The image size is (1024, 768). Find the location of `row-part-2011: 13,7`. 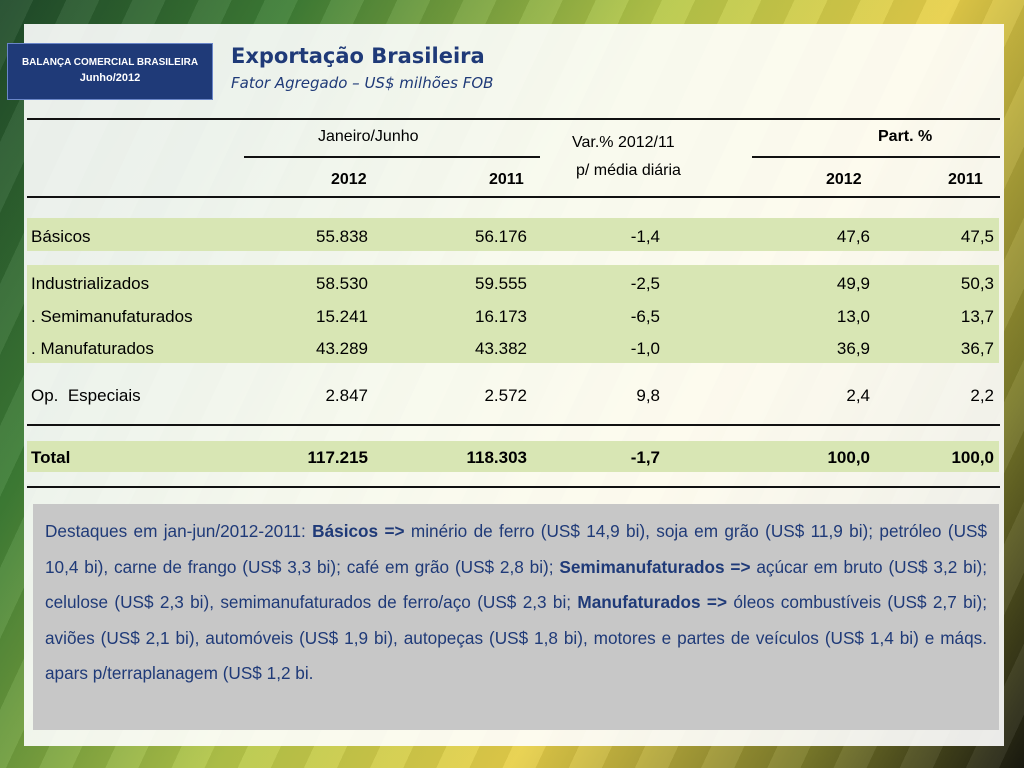

row-part-2011: 13,7 is located at coordinates (977, 316).